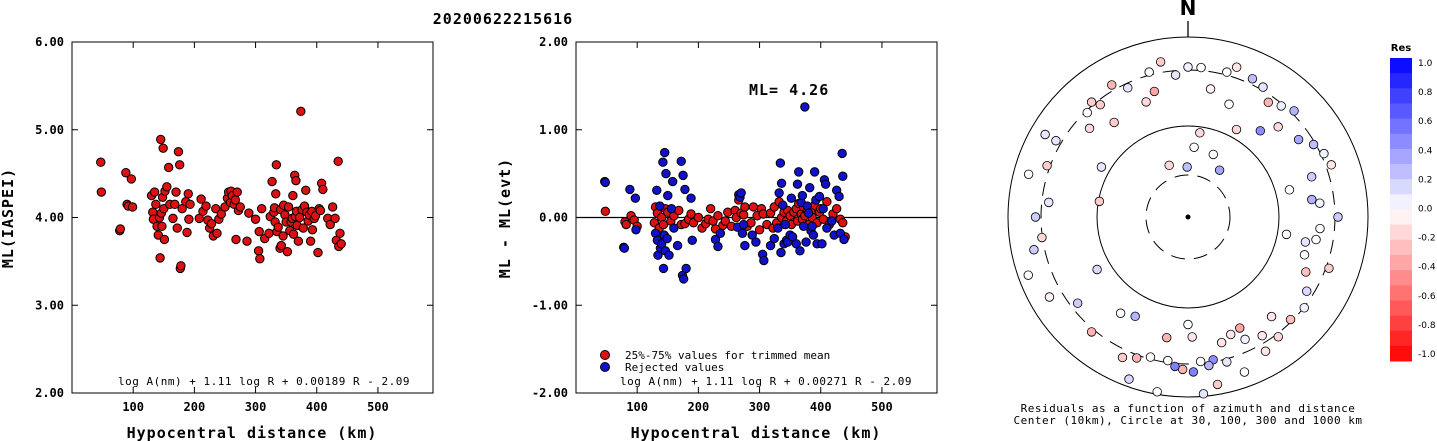 This screenshot has width=1437, height=441. Describe the element at coordinates (550, 393) in the screenshot. I see `residual-y-tick-label: -2.00` at that location.